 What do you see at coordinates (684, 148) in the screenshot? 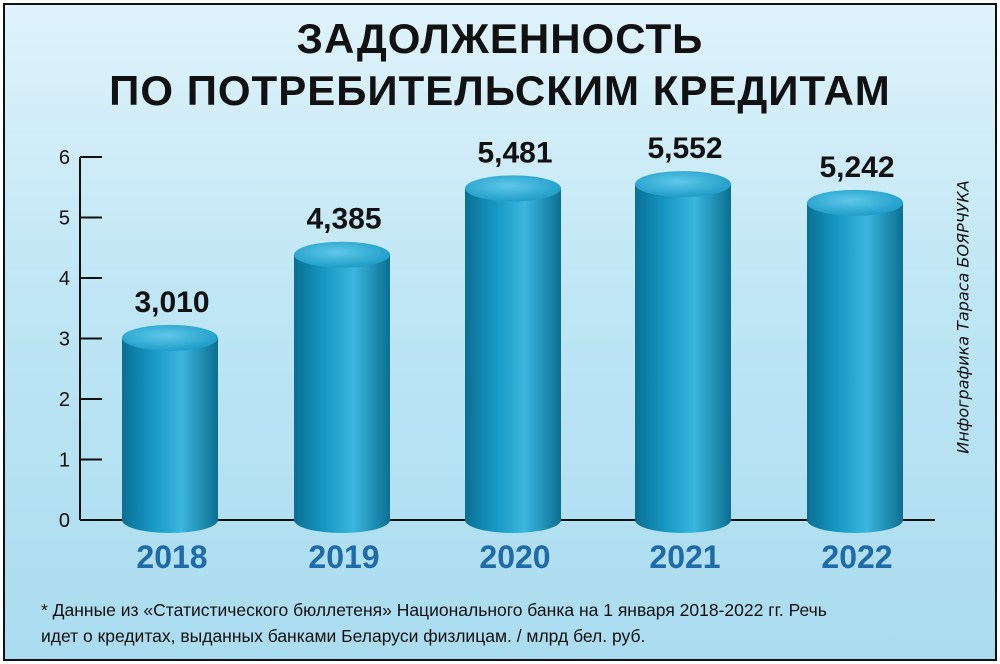
I see `data-label: 5,552` at bounding box center [684, 148].